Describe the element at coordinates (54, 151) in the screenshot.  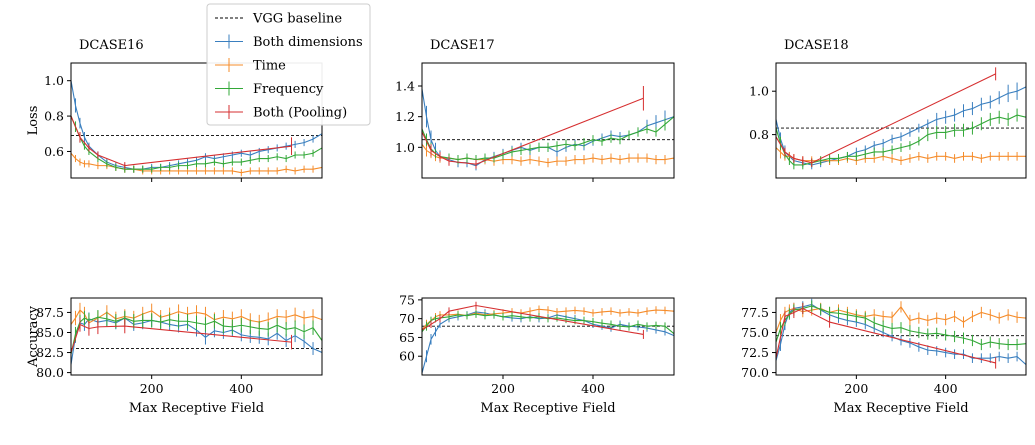
I see `y-tick-label: 0.6` at that location.